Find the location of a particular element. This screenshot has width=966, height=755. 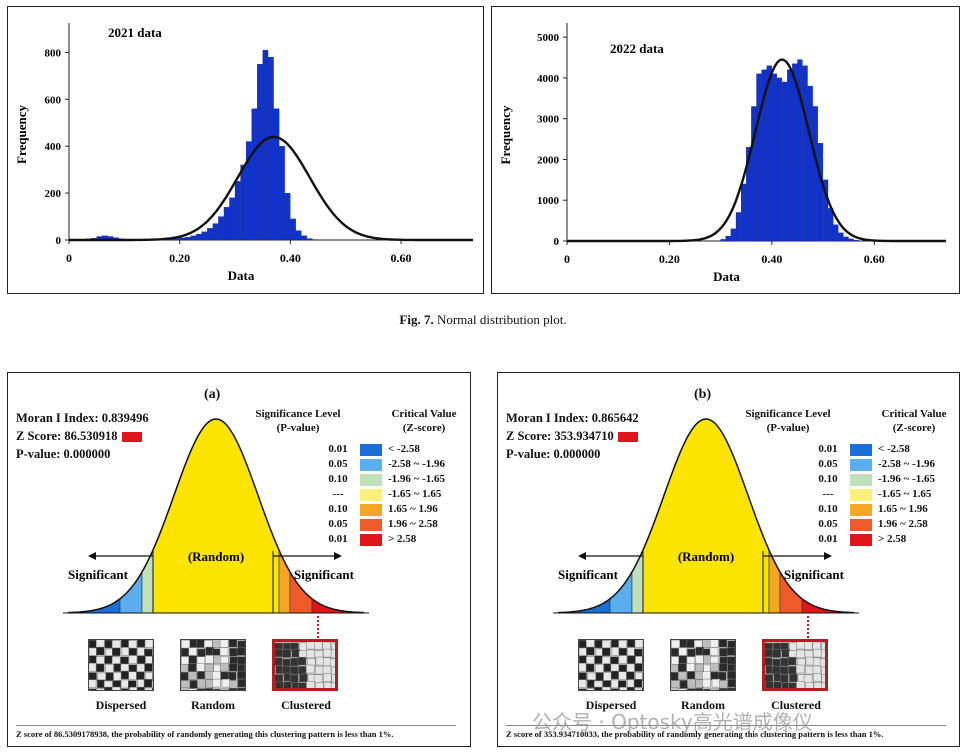

figure-caption: Fig. 7. Normal distribution plot. is located at coordinates (483, 320).